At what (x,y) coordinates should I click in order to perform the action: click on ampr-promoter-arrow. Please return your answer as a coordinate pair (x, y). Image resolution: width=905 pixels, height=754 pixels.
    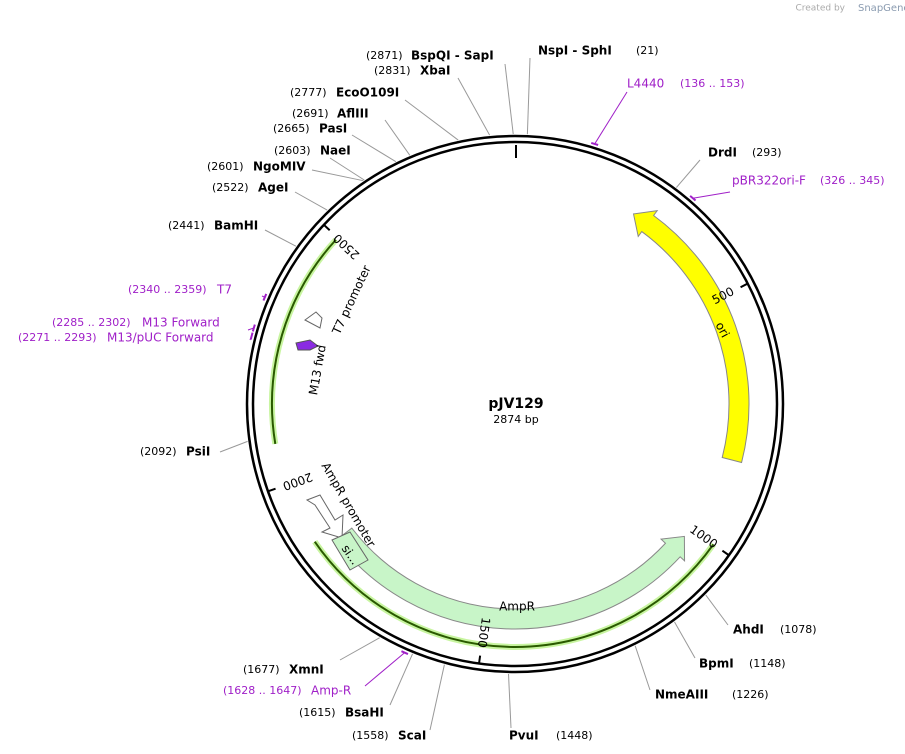
    Looking at the image, I should click on (324, 516).